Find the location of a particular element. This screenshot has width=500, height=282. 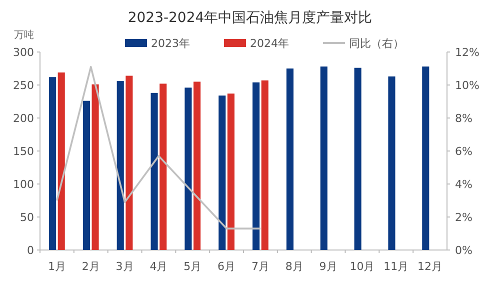

y2-tick-label: 2% is located at coordinates (463, 217).